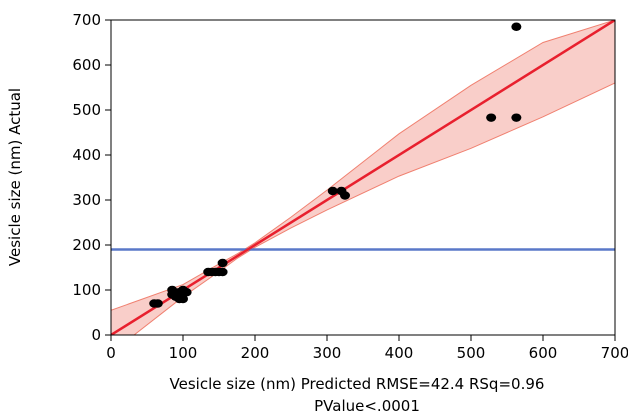 The image size is (628, 415). What do you see at coordinates (86, 20) in the screenshot?
I see `y-tick-label: 700` at bounding box center [86, 20].